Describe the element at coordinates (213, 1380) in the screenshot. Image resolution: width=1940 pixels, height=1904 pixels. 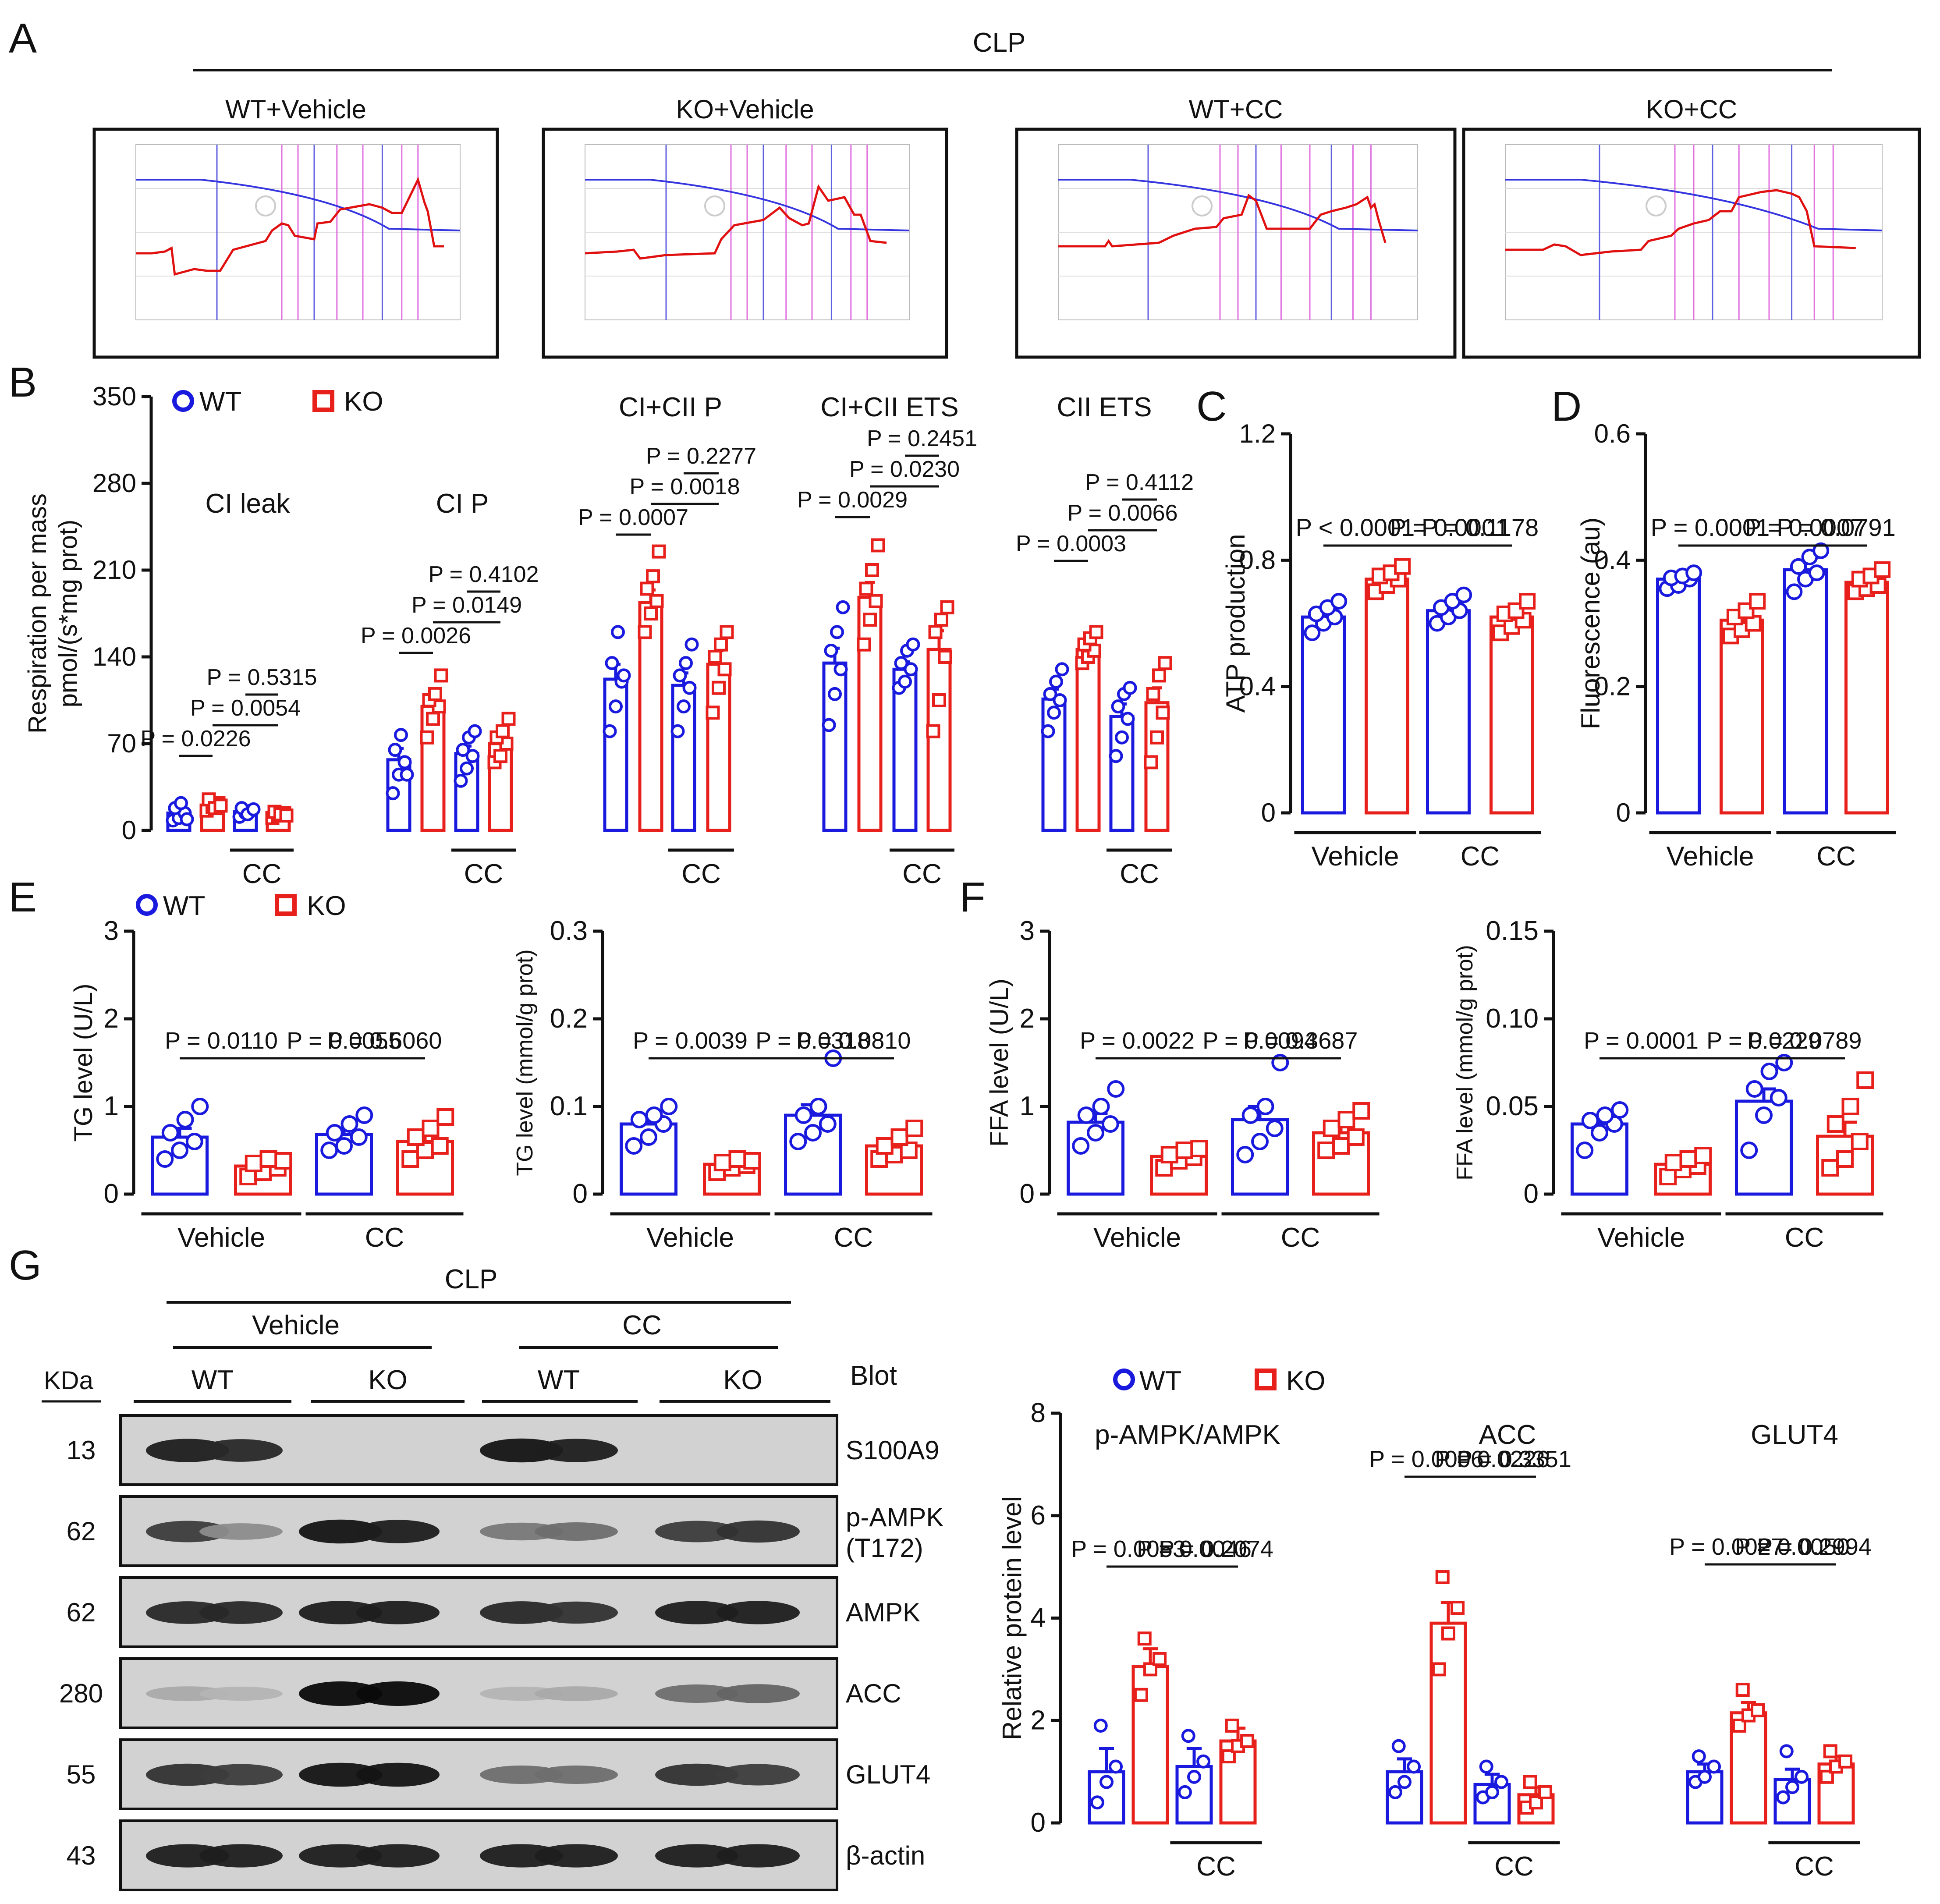
I see `blot-wt-label-1: WT` at that location.